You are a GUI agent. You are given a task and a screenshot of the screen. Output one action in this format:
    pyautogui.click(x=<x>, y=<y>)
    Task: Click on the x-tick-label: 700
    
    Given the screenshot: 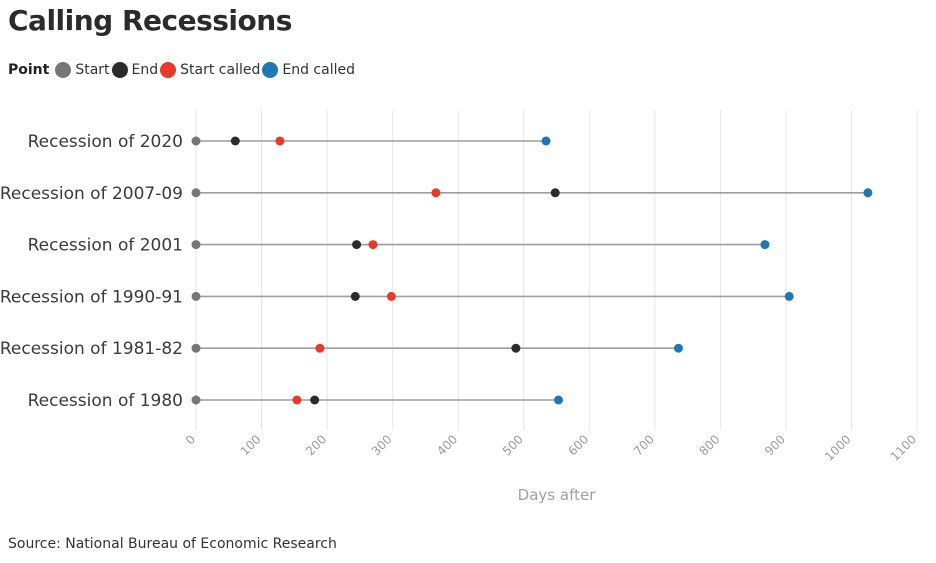 What is the action you would take?
    pyautogui.click(x=644, y=445)
    